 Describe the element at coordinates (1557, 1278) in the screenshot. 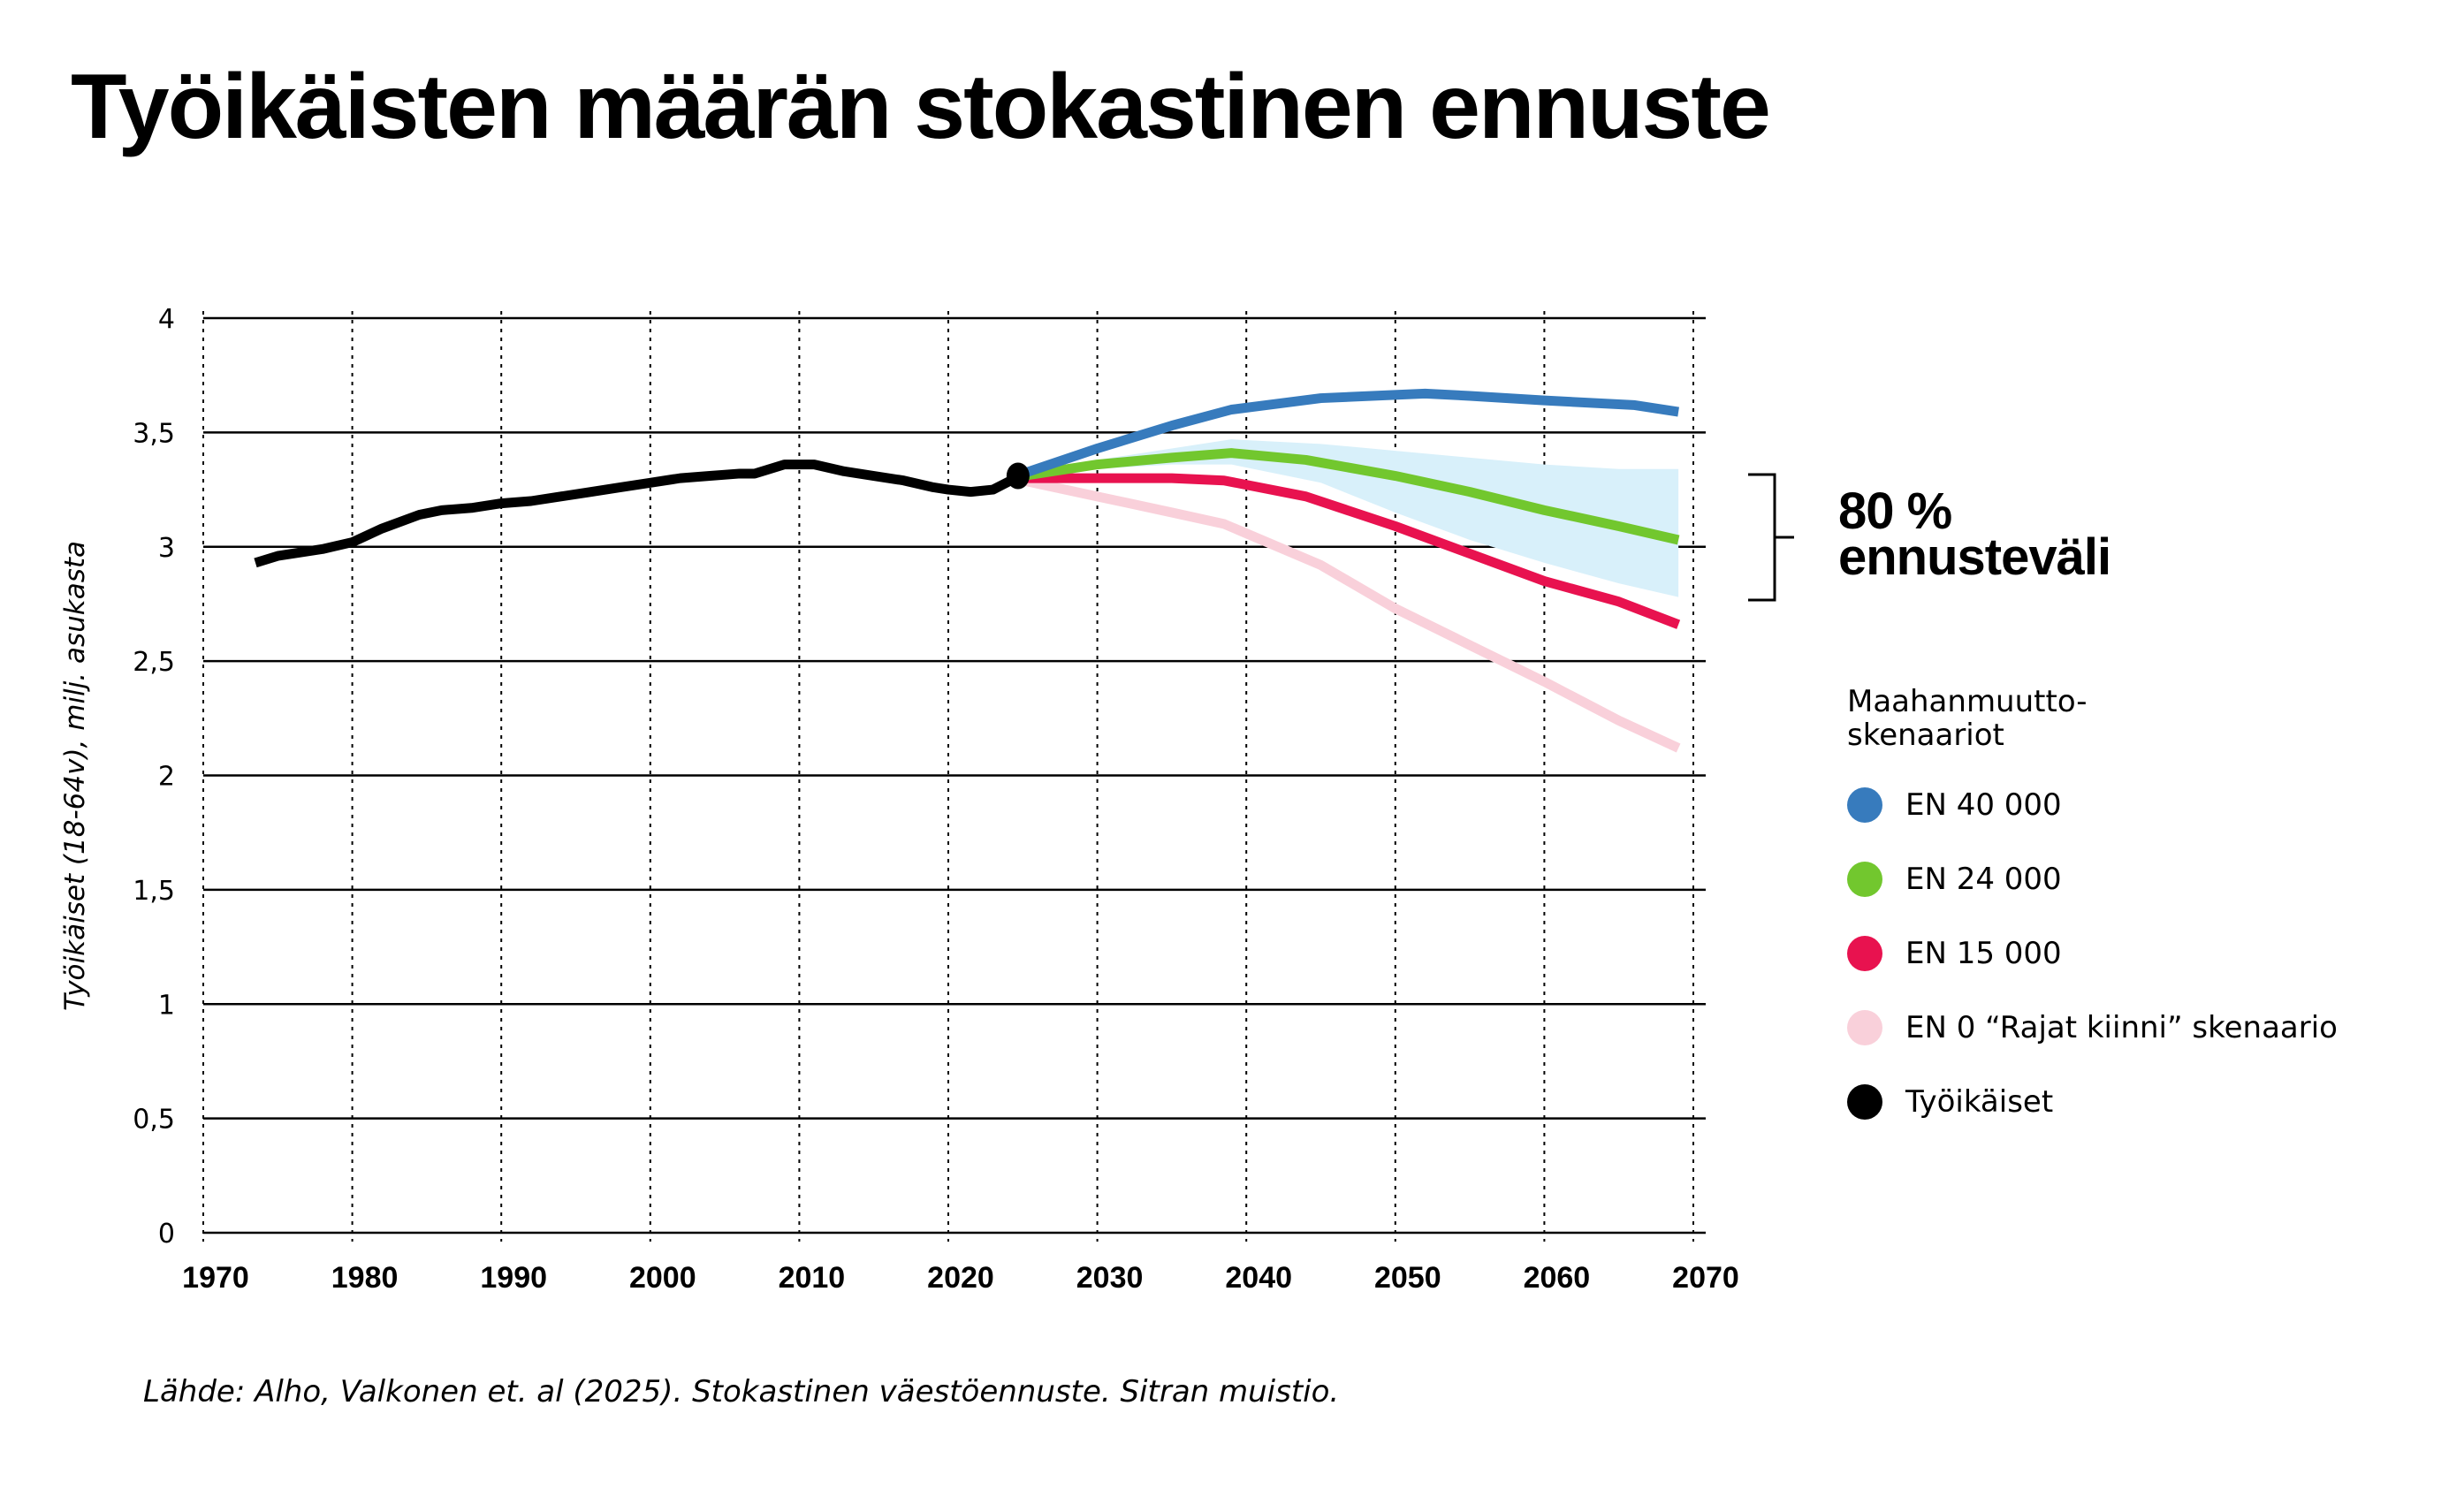

I see `x-tick-label: 2060` at that location.